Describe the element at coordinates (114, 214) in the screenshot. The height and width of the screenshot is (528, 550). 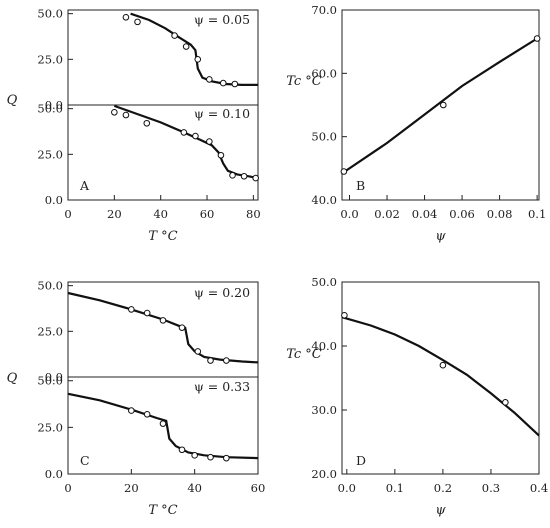
I see `x-tick-label-A_bottom: 20` at that location.